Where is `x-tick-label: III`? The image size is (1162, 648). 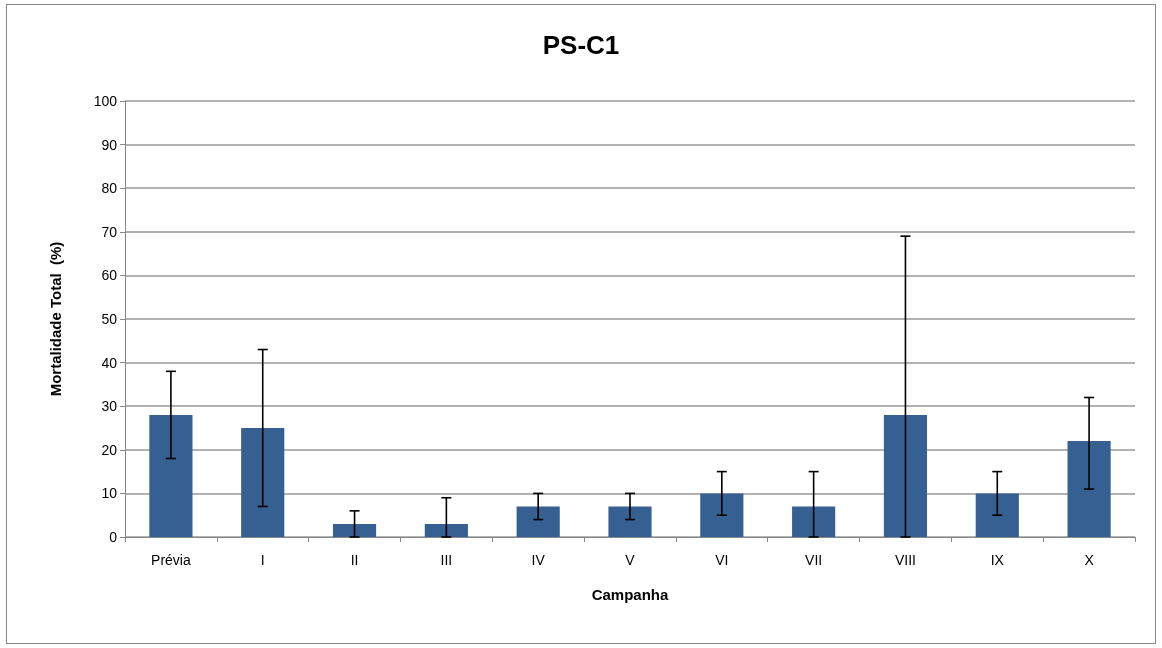 x-tick-label: III is located at coordinates (446, 560).